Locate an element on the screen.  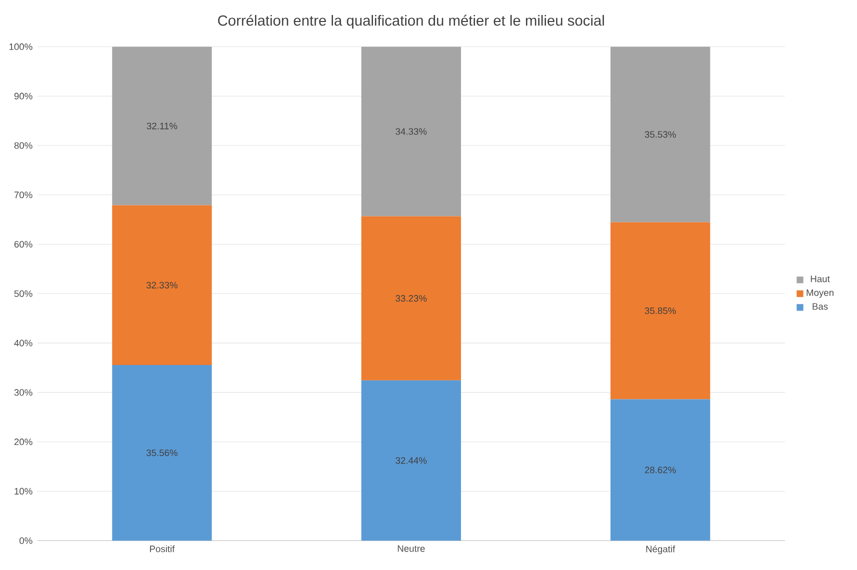
legend-label: Bas is located at coordinates (820, 306).